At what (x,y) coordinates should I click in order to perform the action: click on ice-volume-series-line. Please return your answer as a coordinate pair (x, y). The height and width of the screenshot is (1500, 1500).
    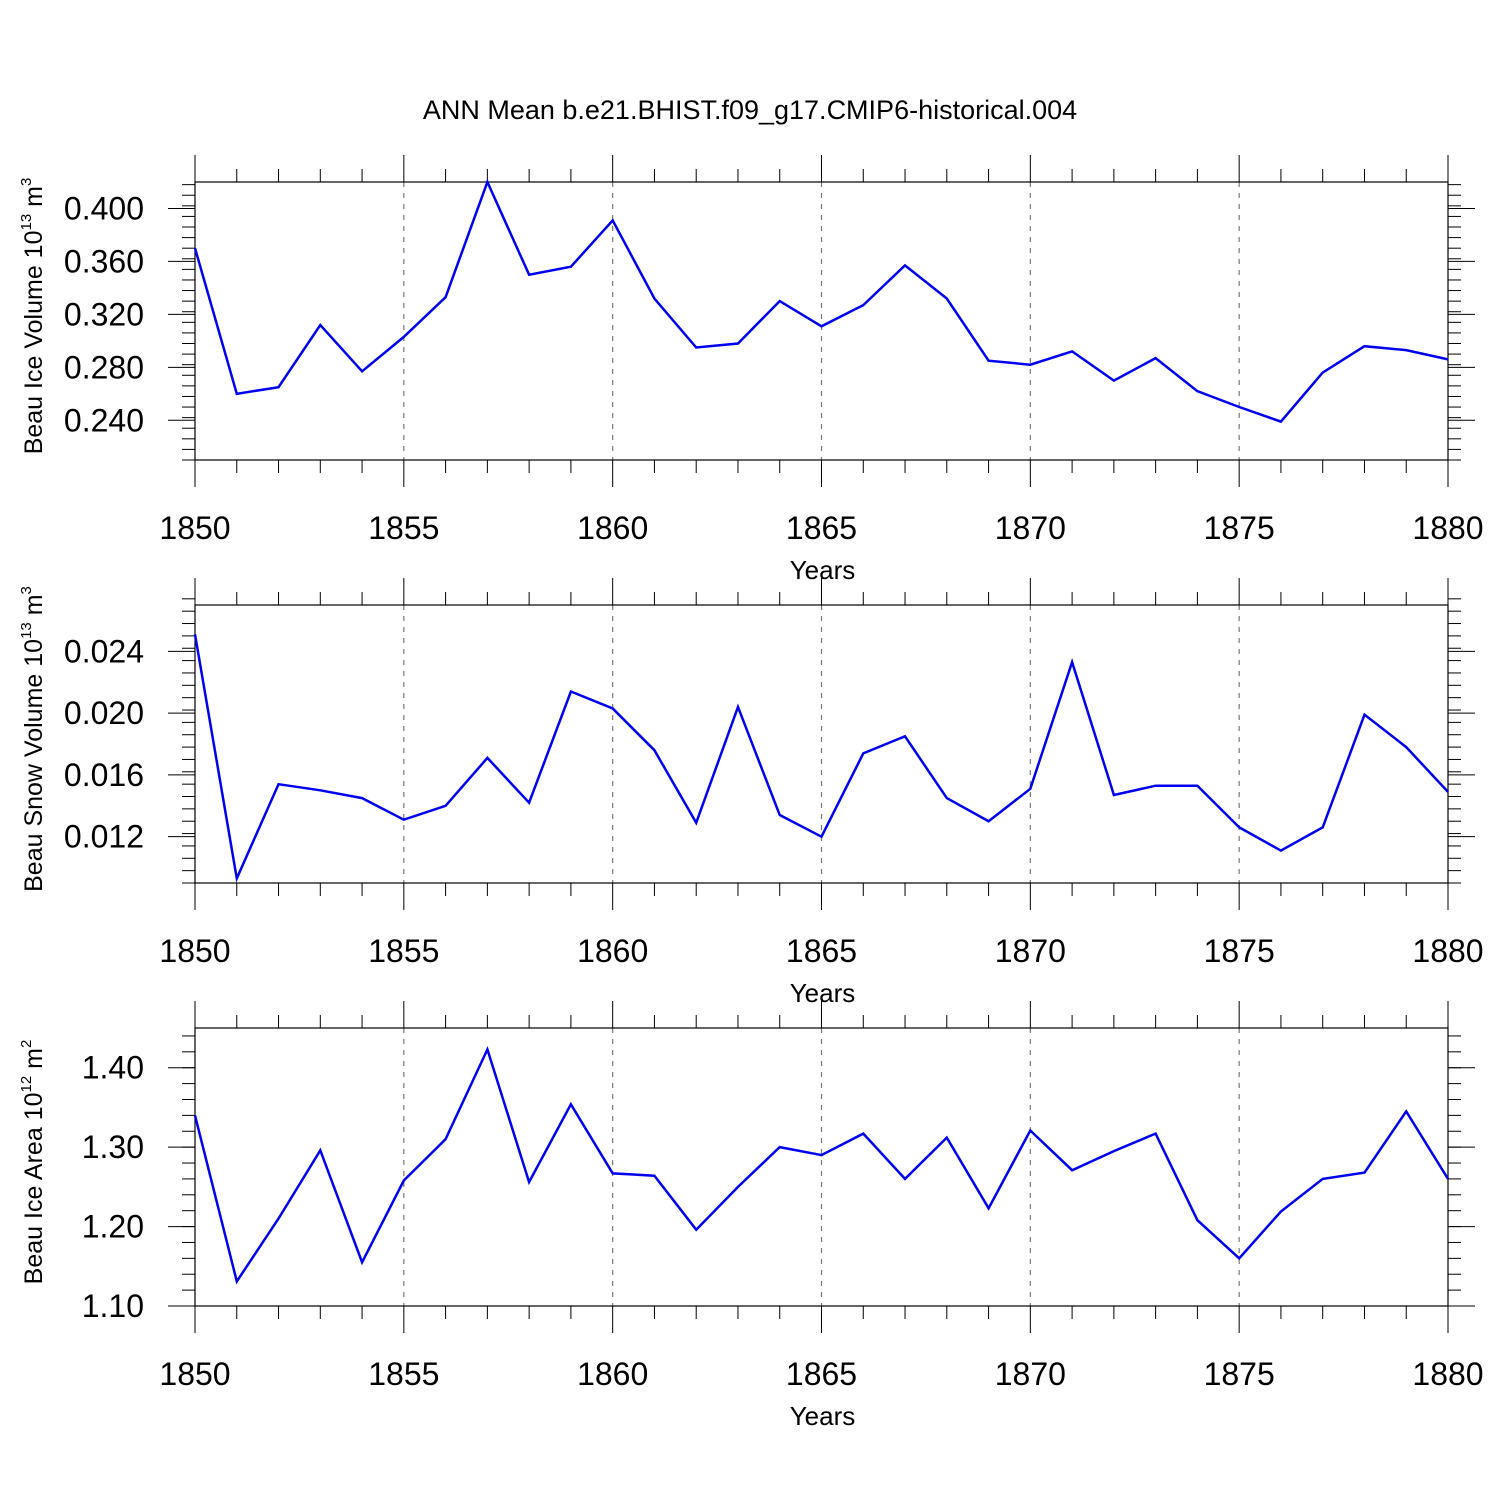
    Looking at the image, I should click on (821, 301).